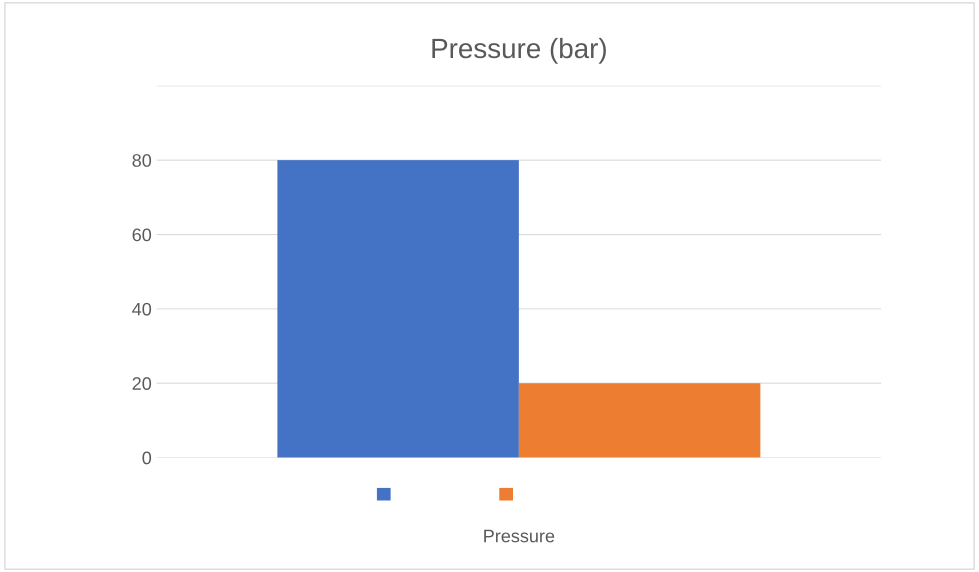 The image size is (979, 572). Describe the element at coordinates (147, 458) in the screenshot. I see `y-tick-label: 0` at that location.